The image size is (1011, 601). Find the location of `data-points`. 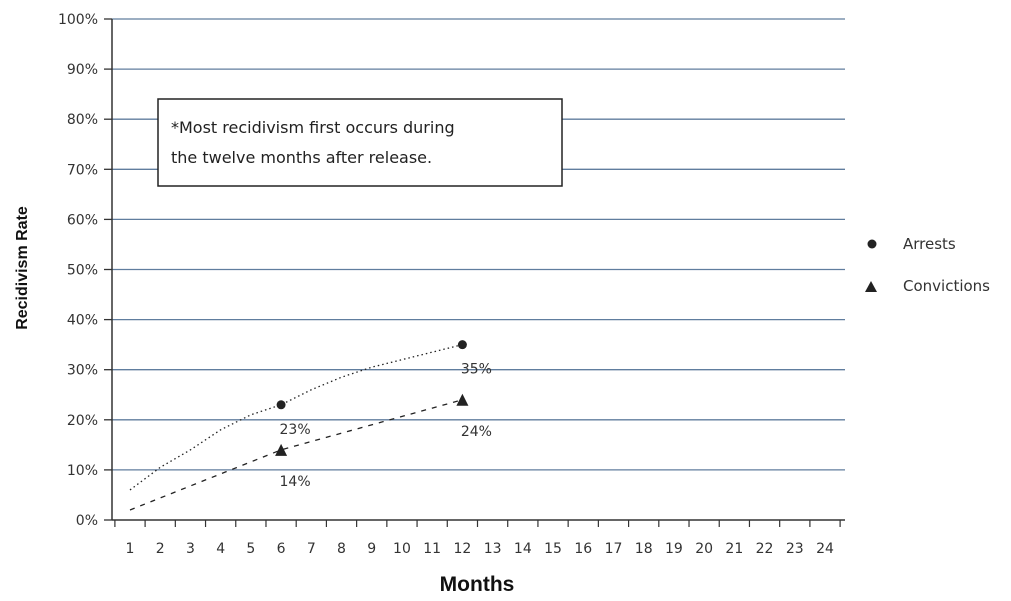

data-points is located at coordinates (372, 398).